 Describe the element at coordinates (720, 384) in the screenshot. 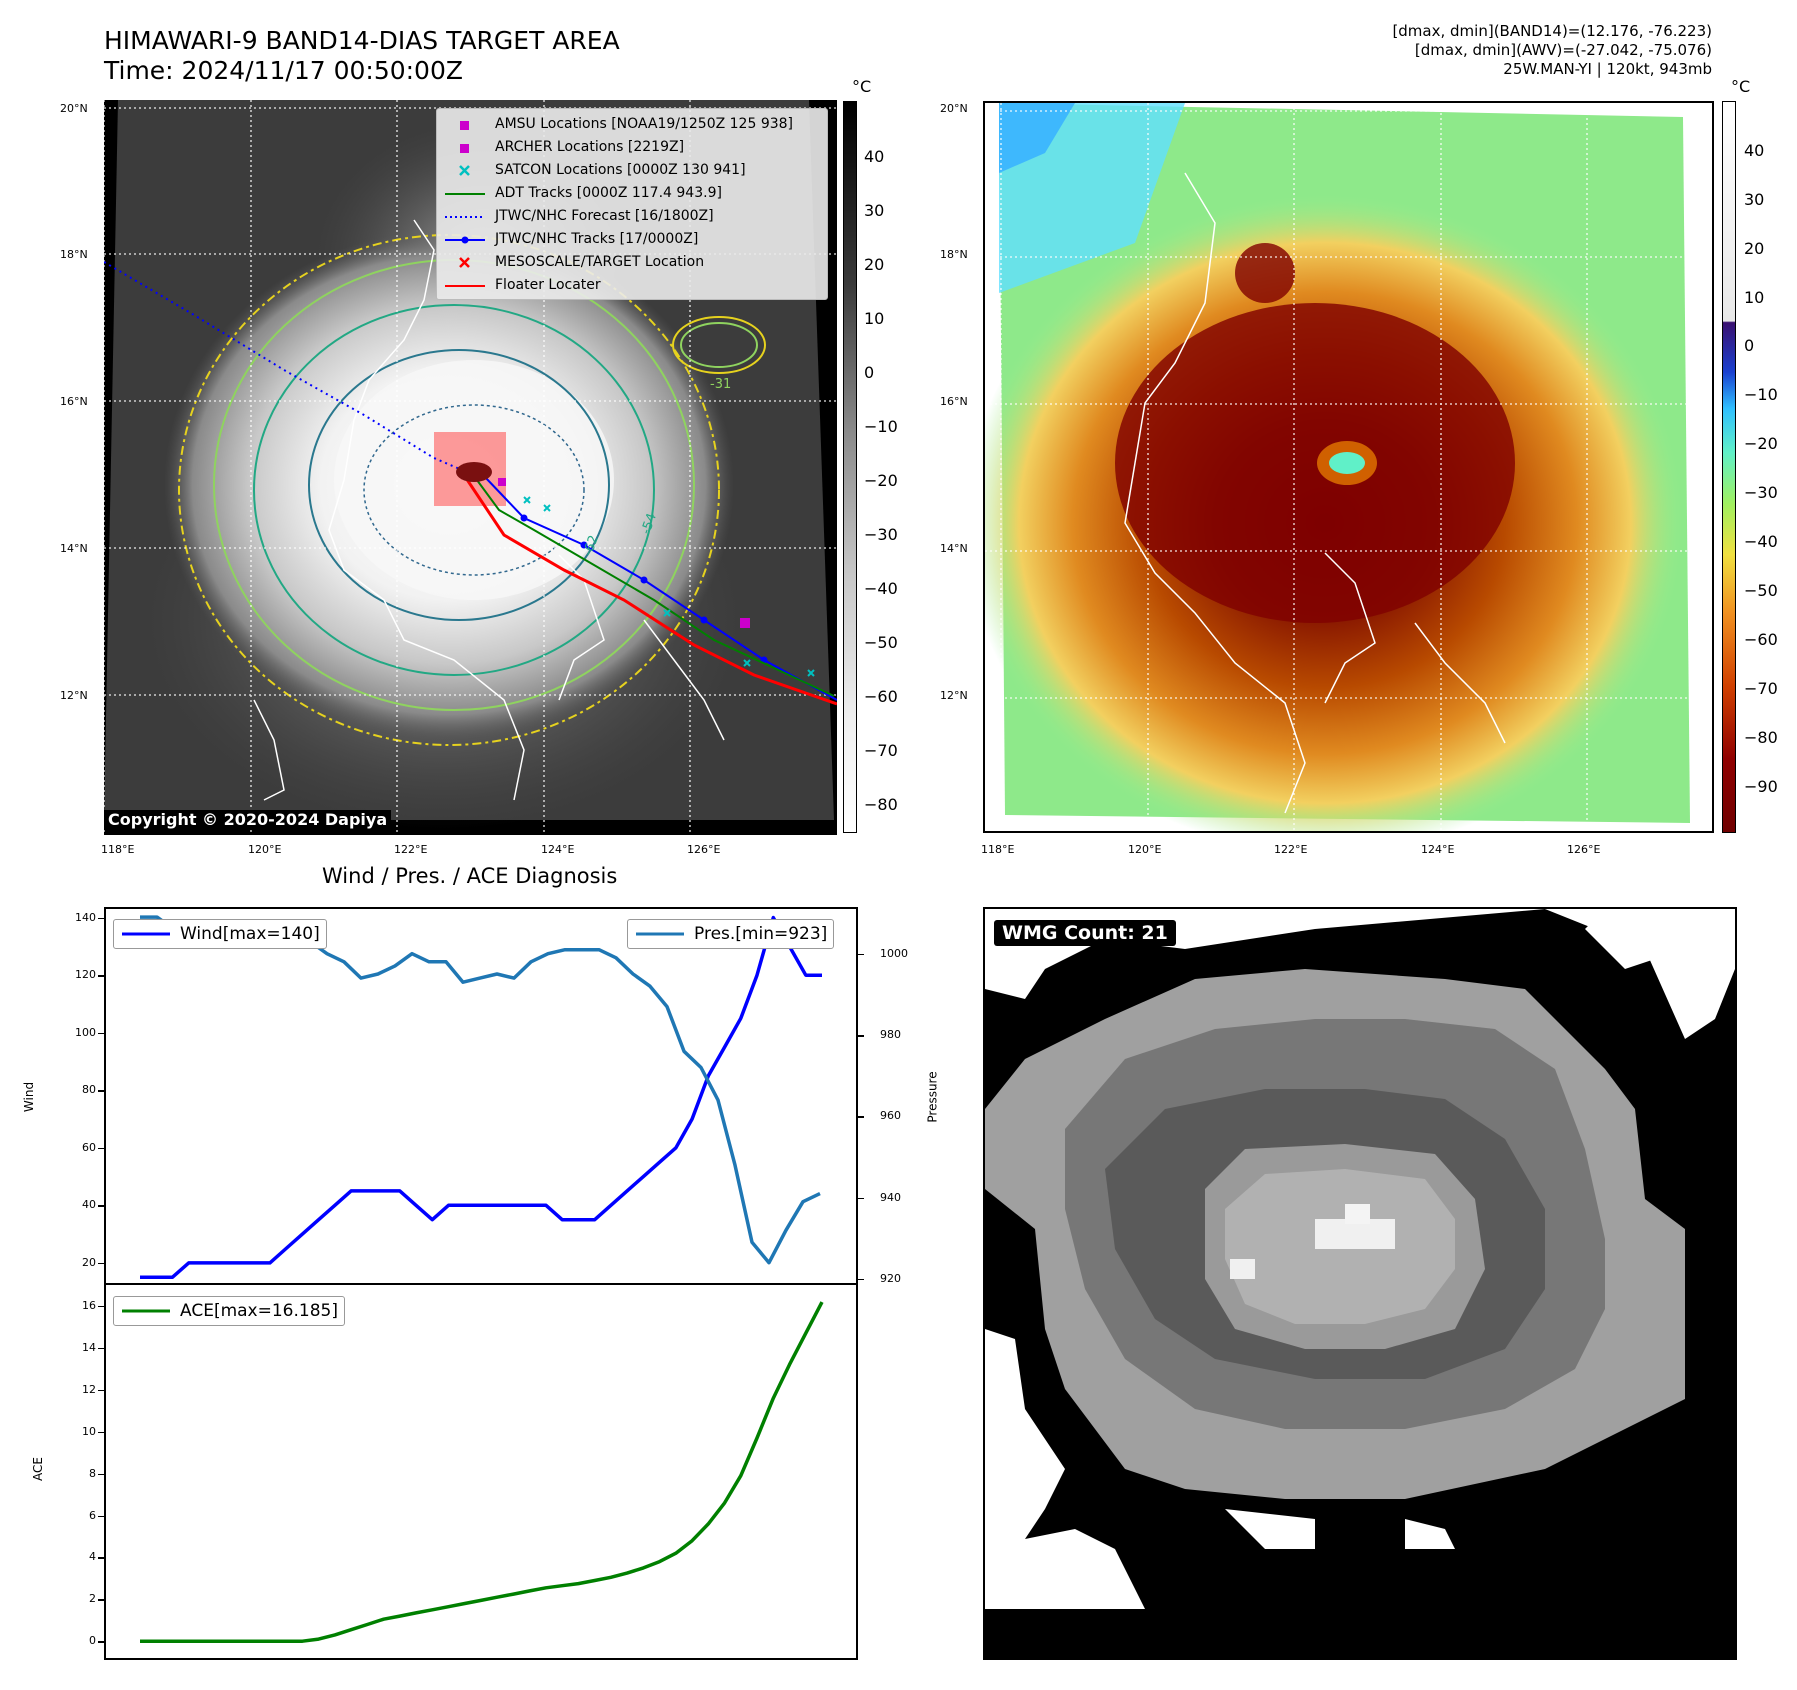

I see `contour-label-3: -31` at that location.